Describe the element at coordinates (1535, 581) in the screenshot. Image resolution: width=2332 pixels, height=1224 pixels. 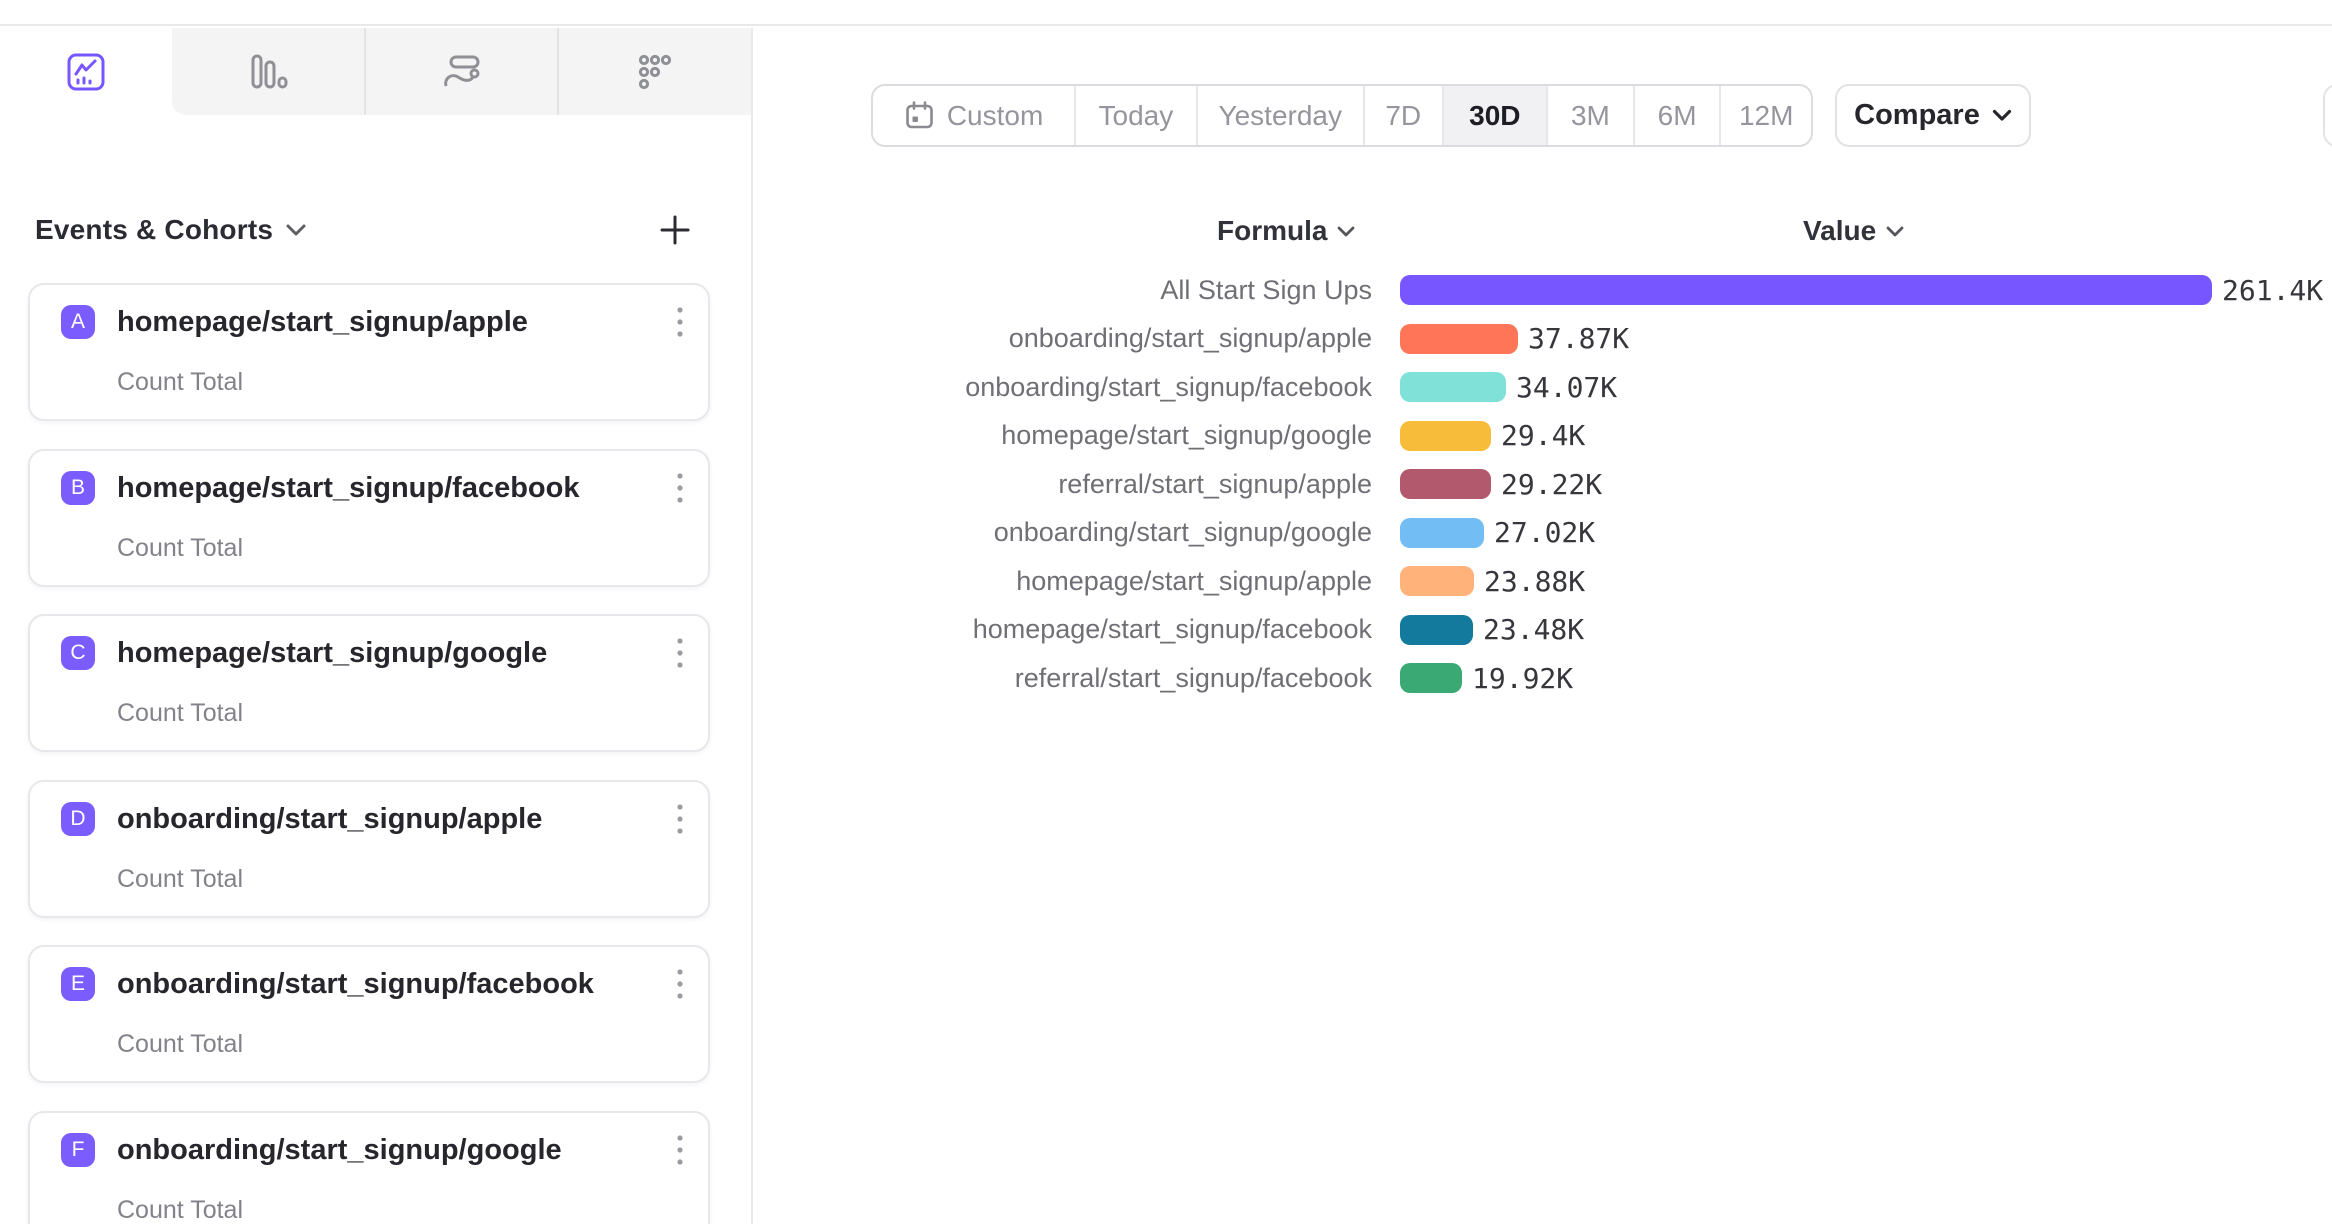
I see `series-value: 23.88K` at that location.